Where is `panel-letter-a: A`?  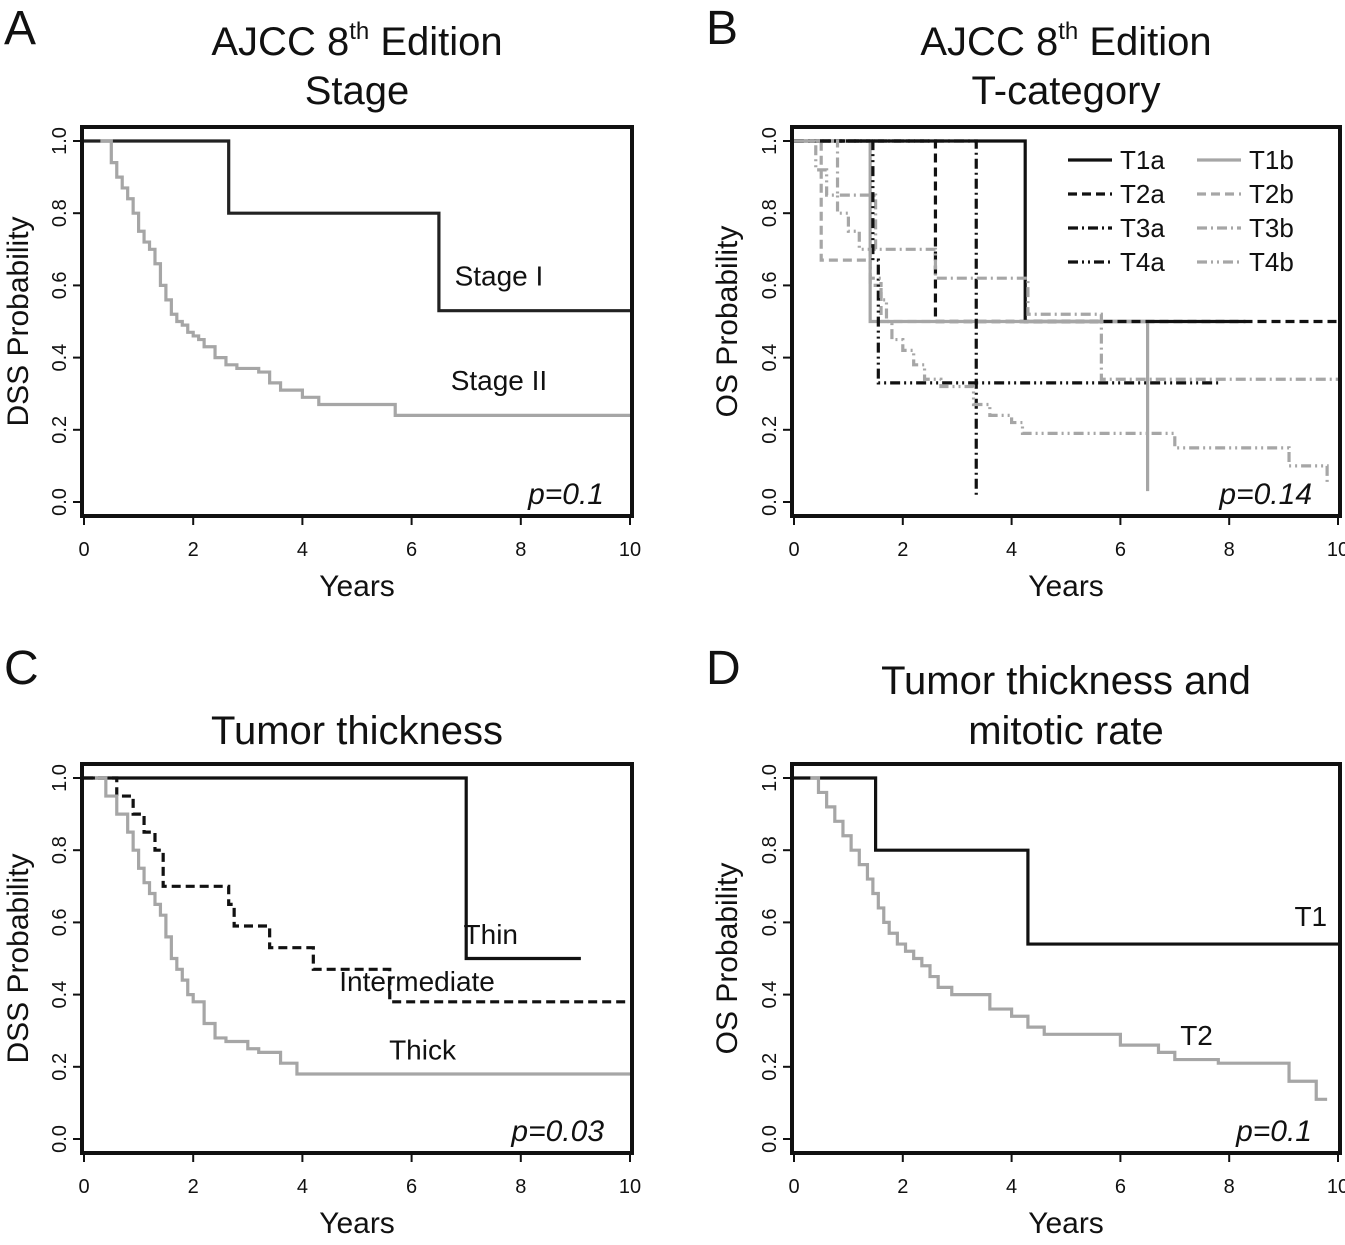
panel-letter-a: A is located at coordinates (20, 28).